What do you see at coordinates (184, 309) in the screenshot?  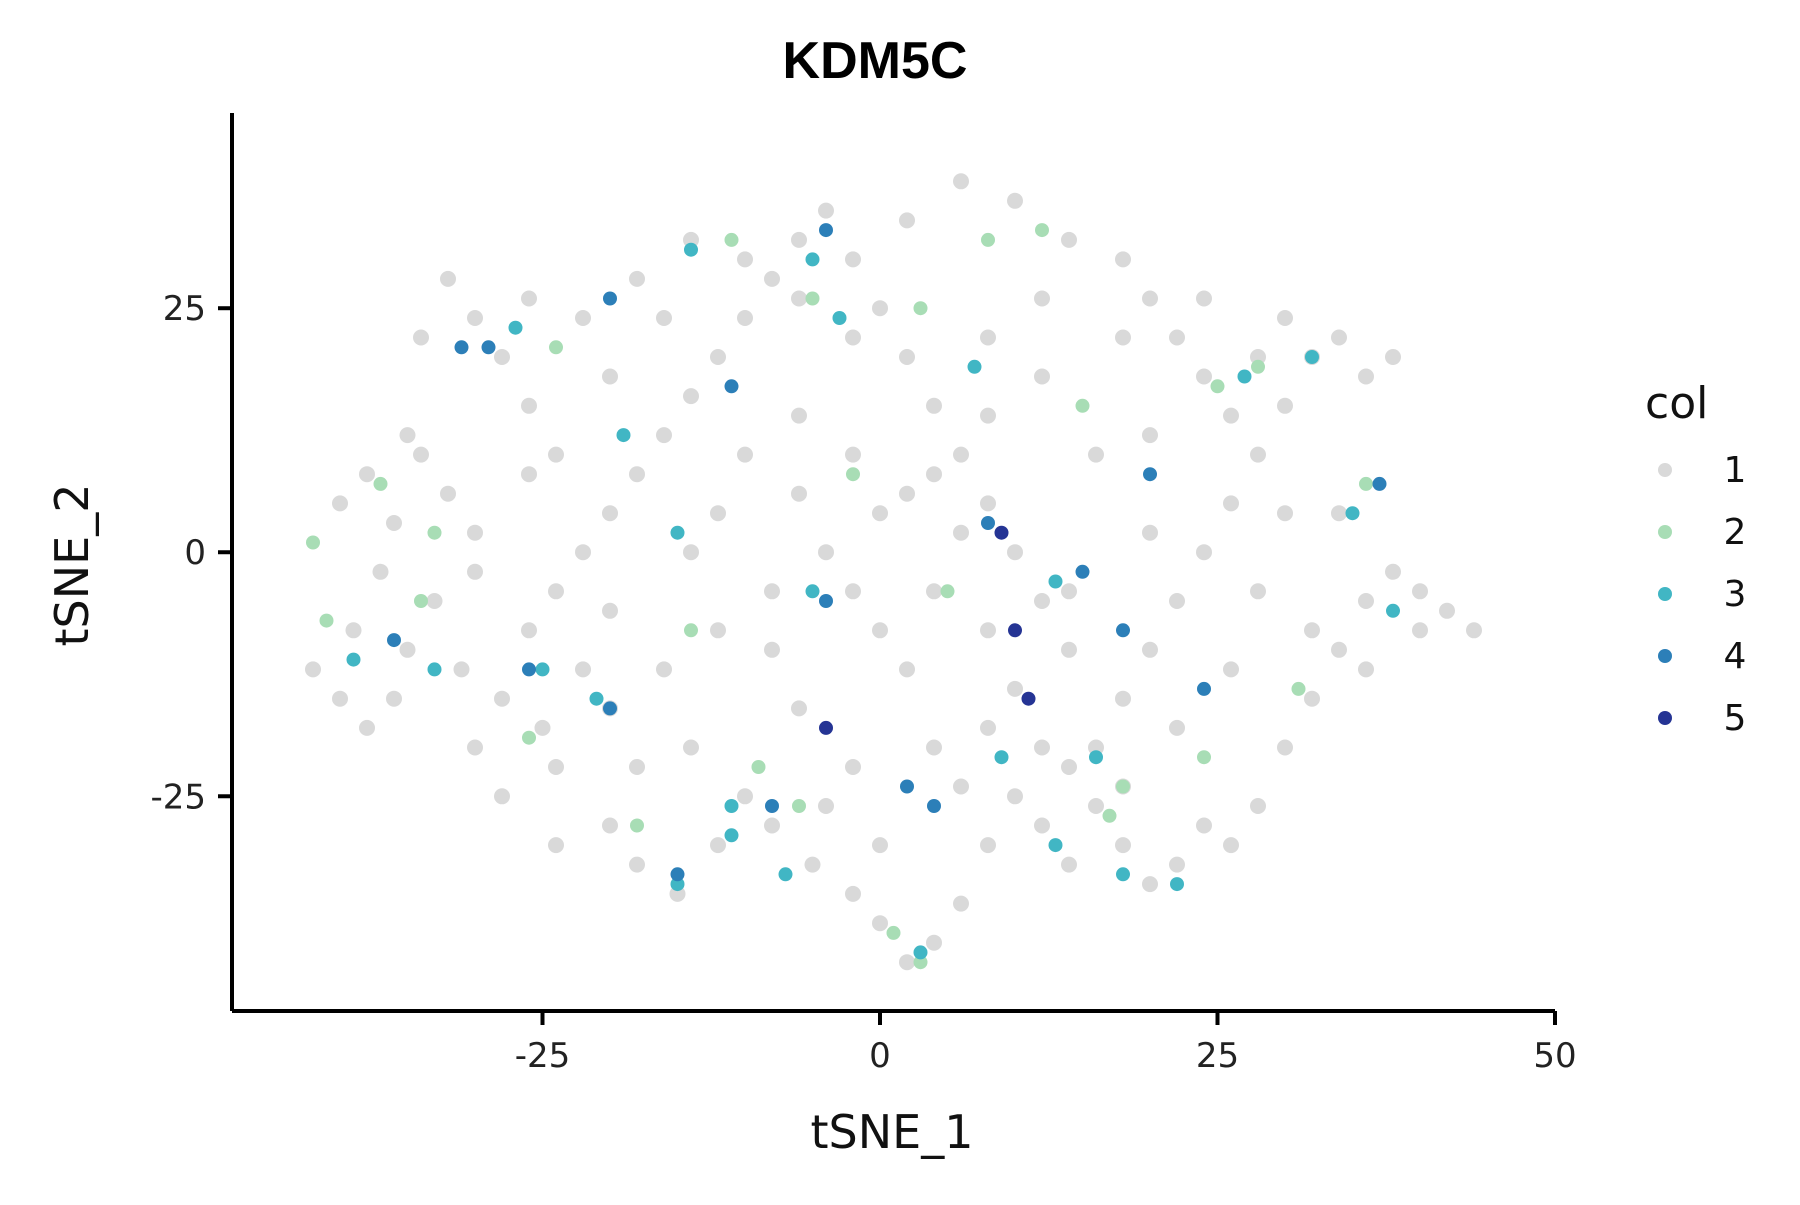 I see `y-tick-label-2: 25` at bounding box center [184, 309].